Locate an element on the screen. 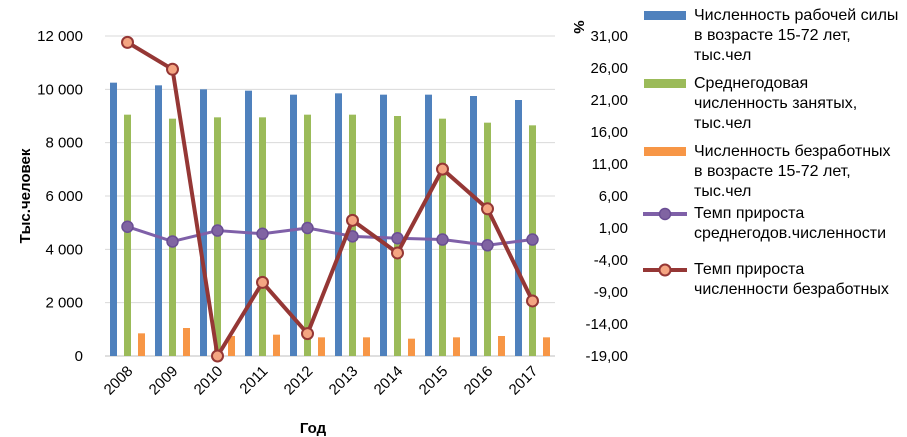 This screenshot has width=907, height=437. y-tick-label: 10 000 is located at coordinates (60, 89).